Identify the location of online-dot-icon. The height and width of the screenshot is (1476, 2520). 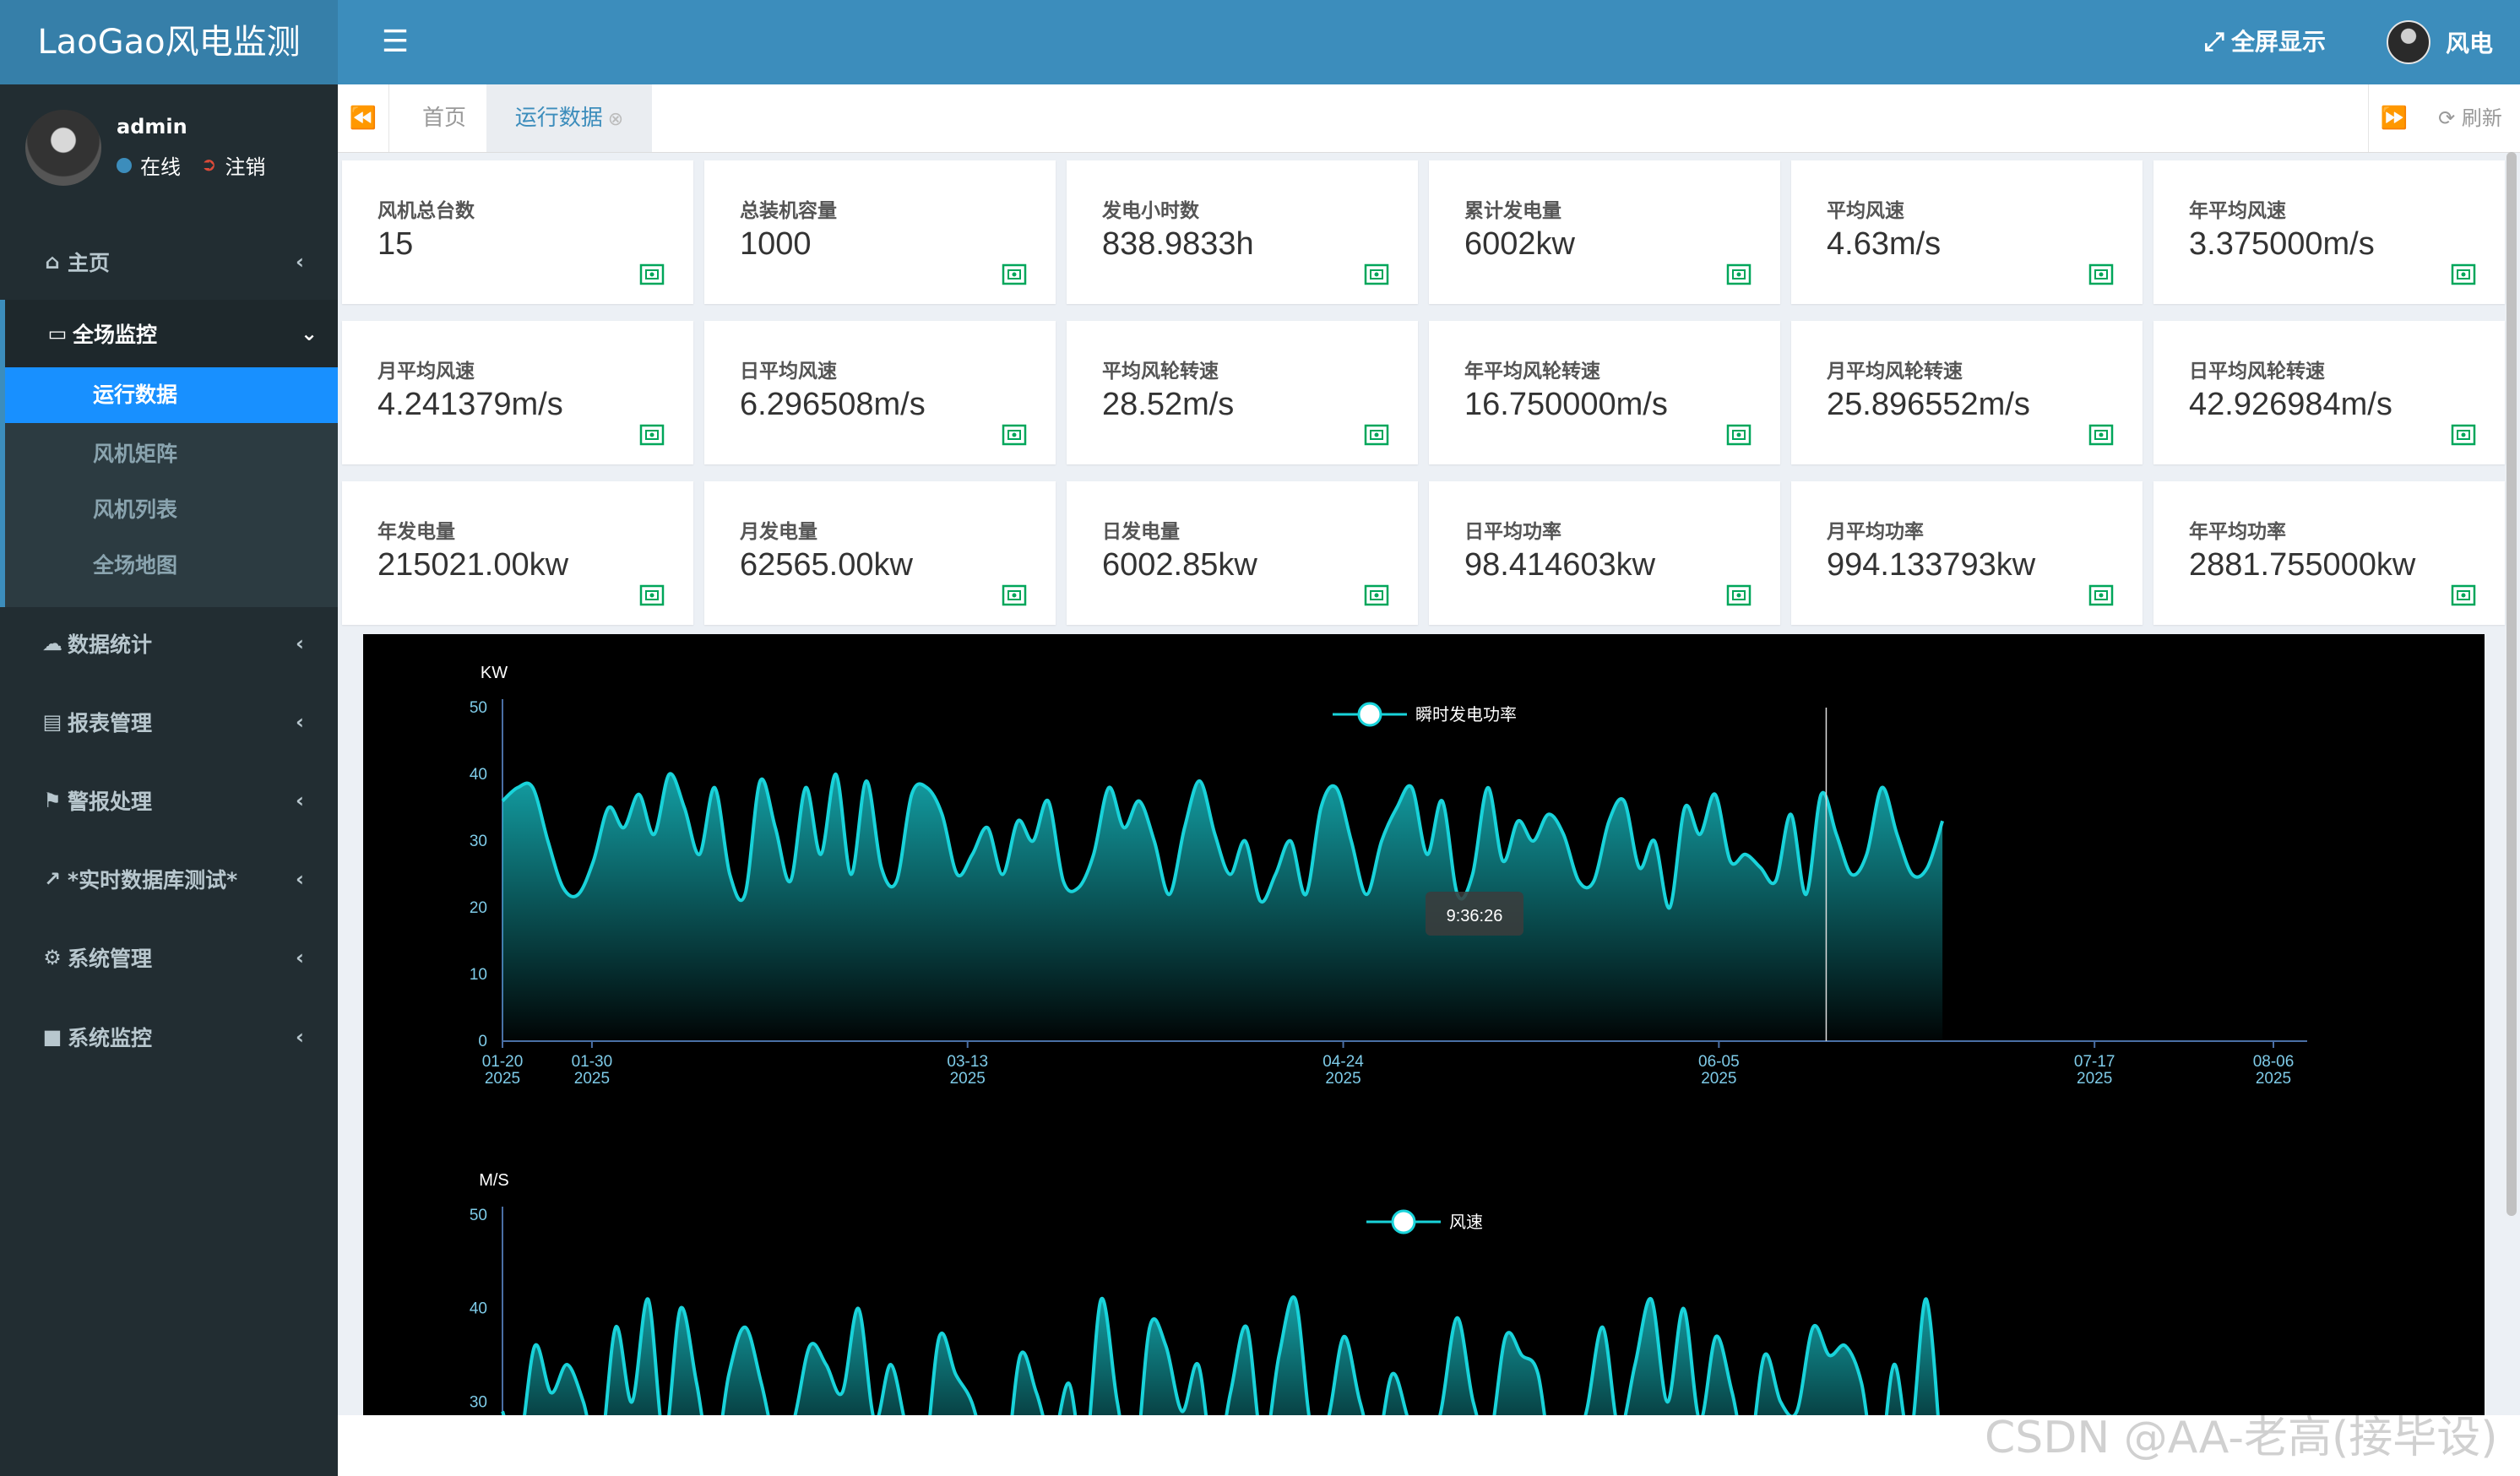
(124, 165).